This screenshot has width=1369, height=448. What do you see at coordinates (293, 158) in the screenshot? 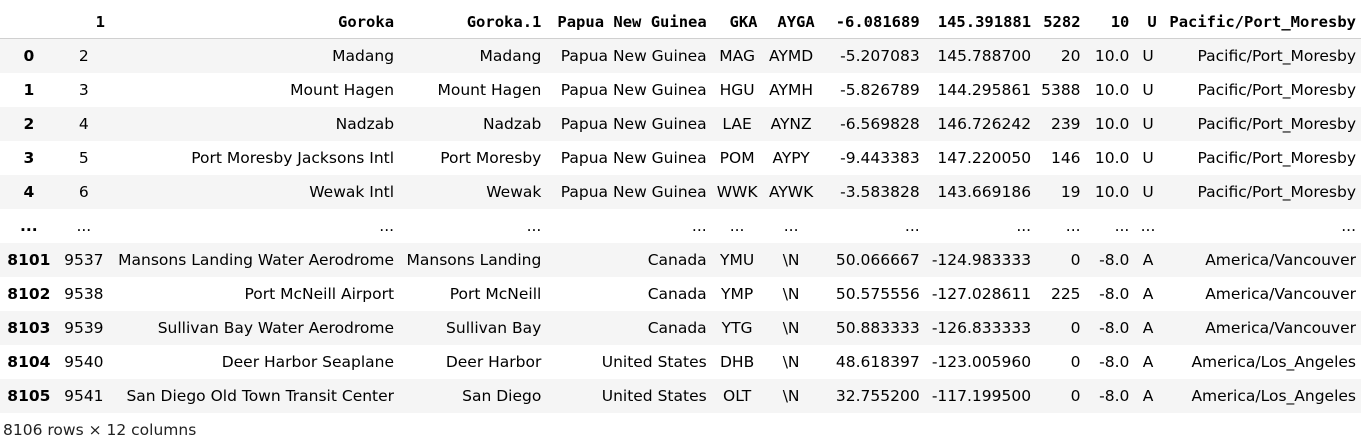
I see `table-cell: Port Moresby Jacksons Intl` at bounding box center [293, 158].